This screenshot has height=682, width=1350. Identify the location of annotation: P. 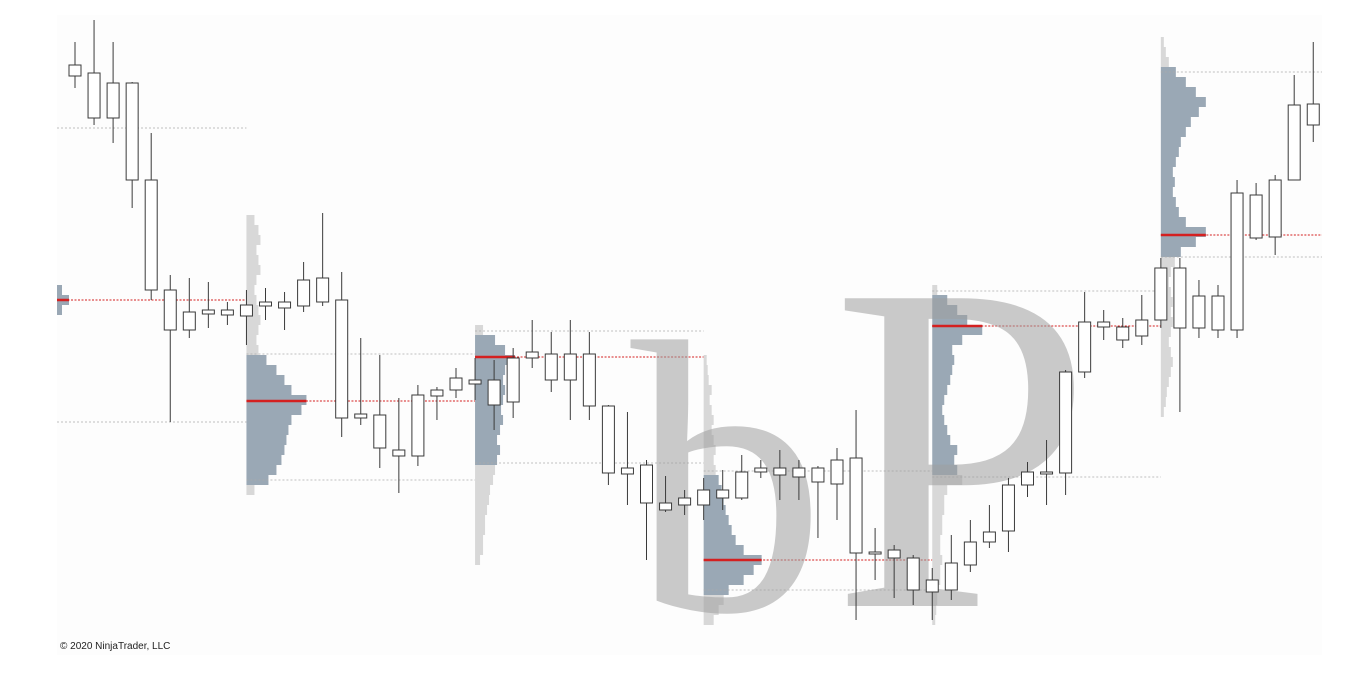
(961, 434).